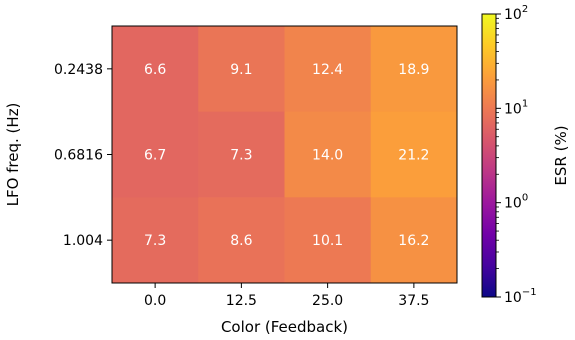 The height and width of the screenshot is (340, 575). I want to click on y-tick-label: 1.004, so click(83, 241).